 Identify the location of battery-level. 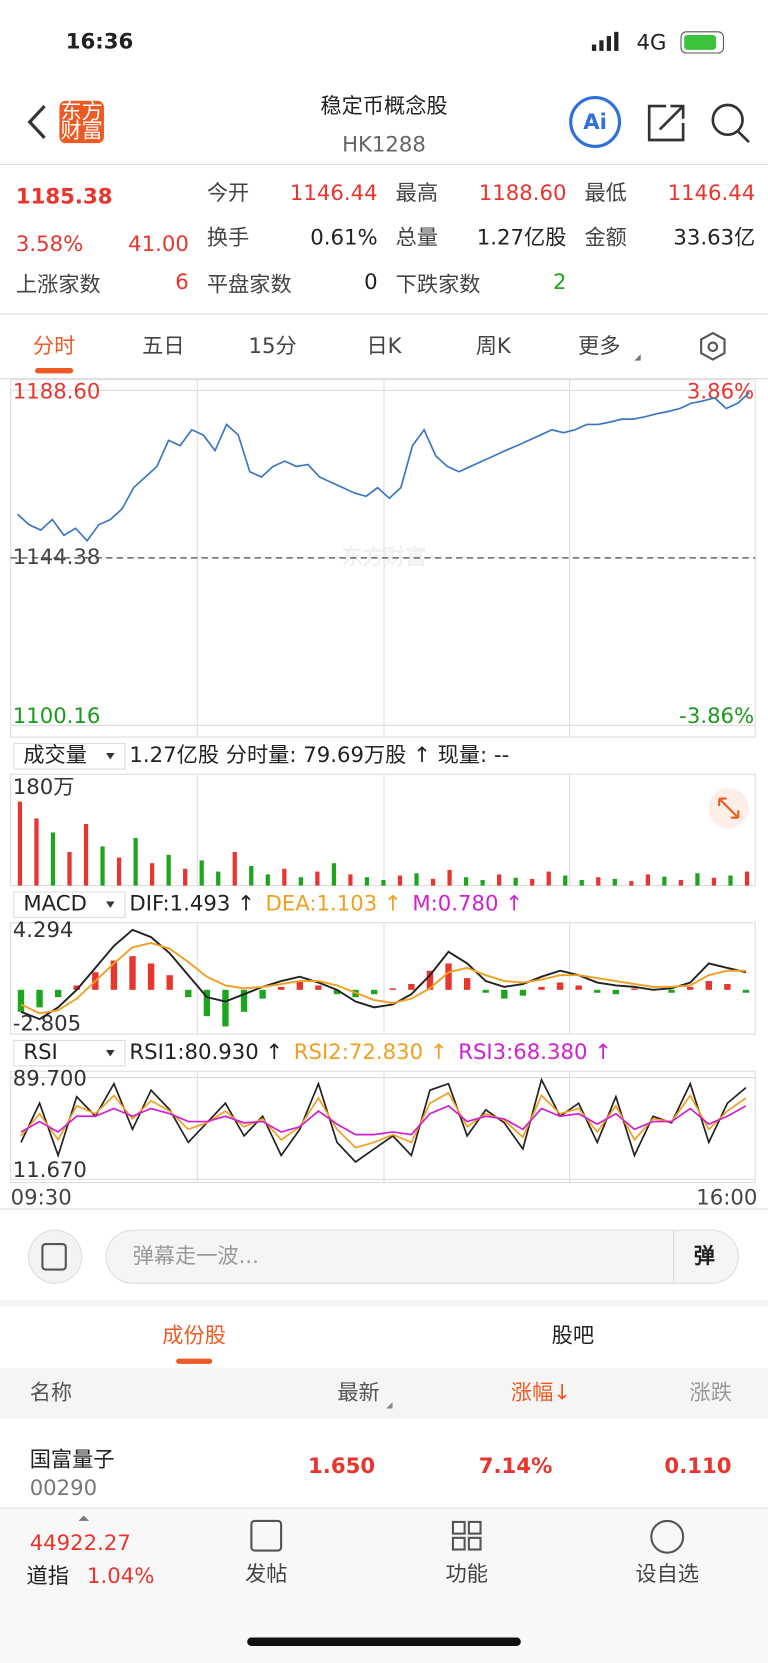
(700, 42).